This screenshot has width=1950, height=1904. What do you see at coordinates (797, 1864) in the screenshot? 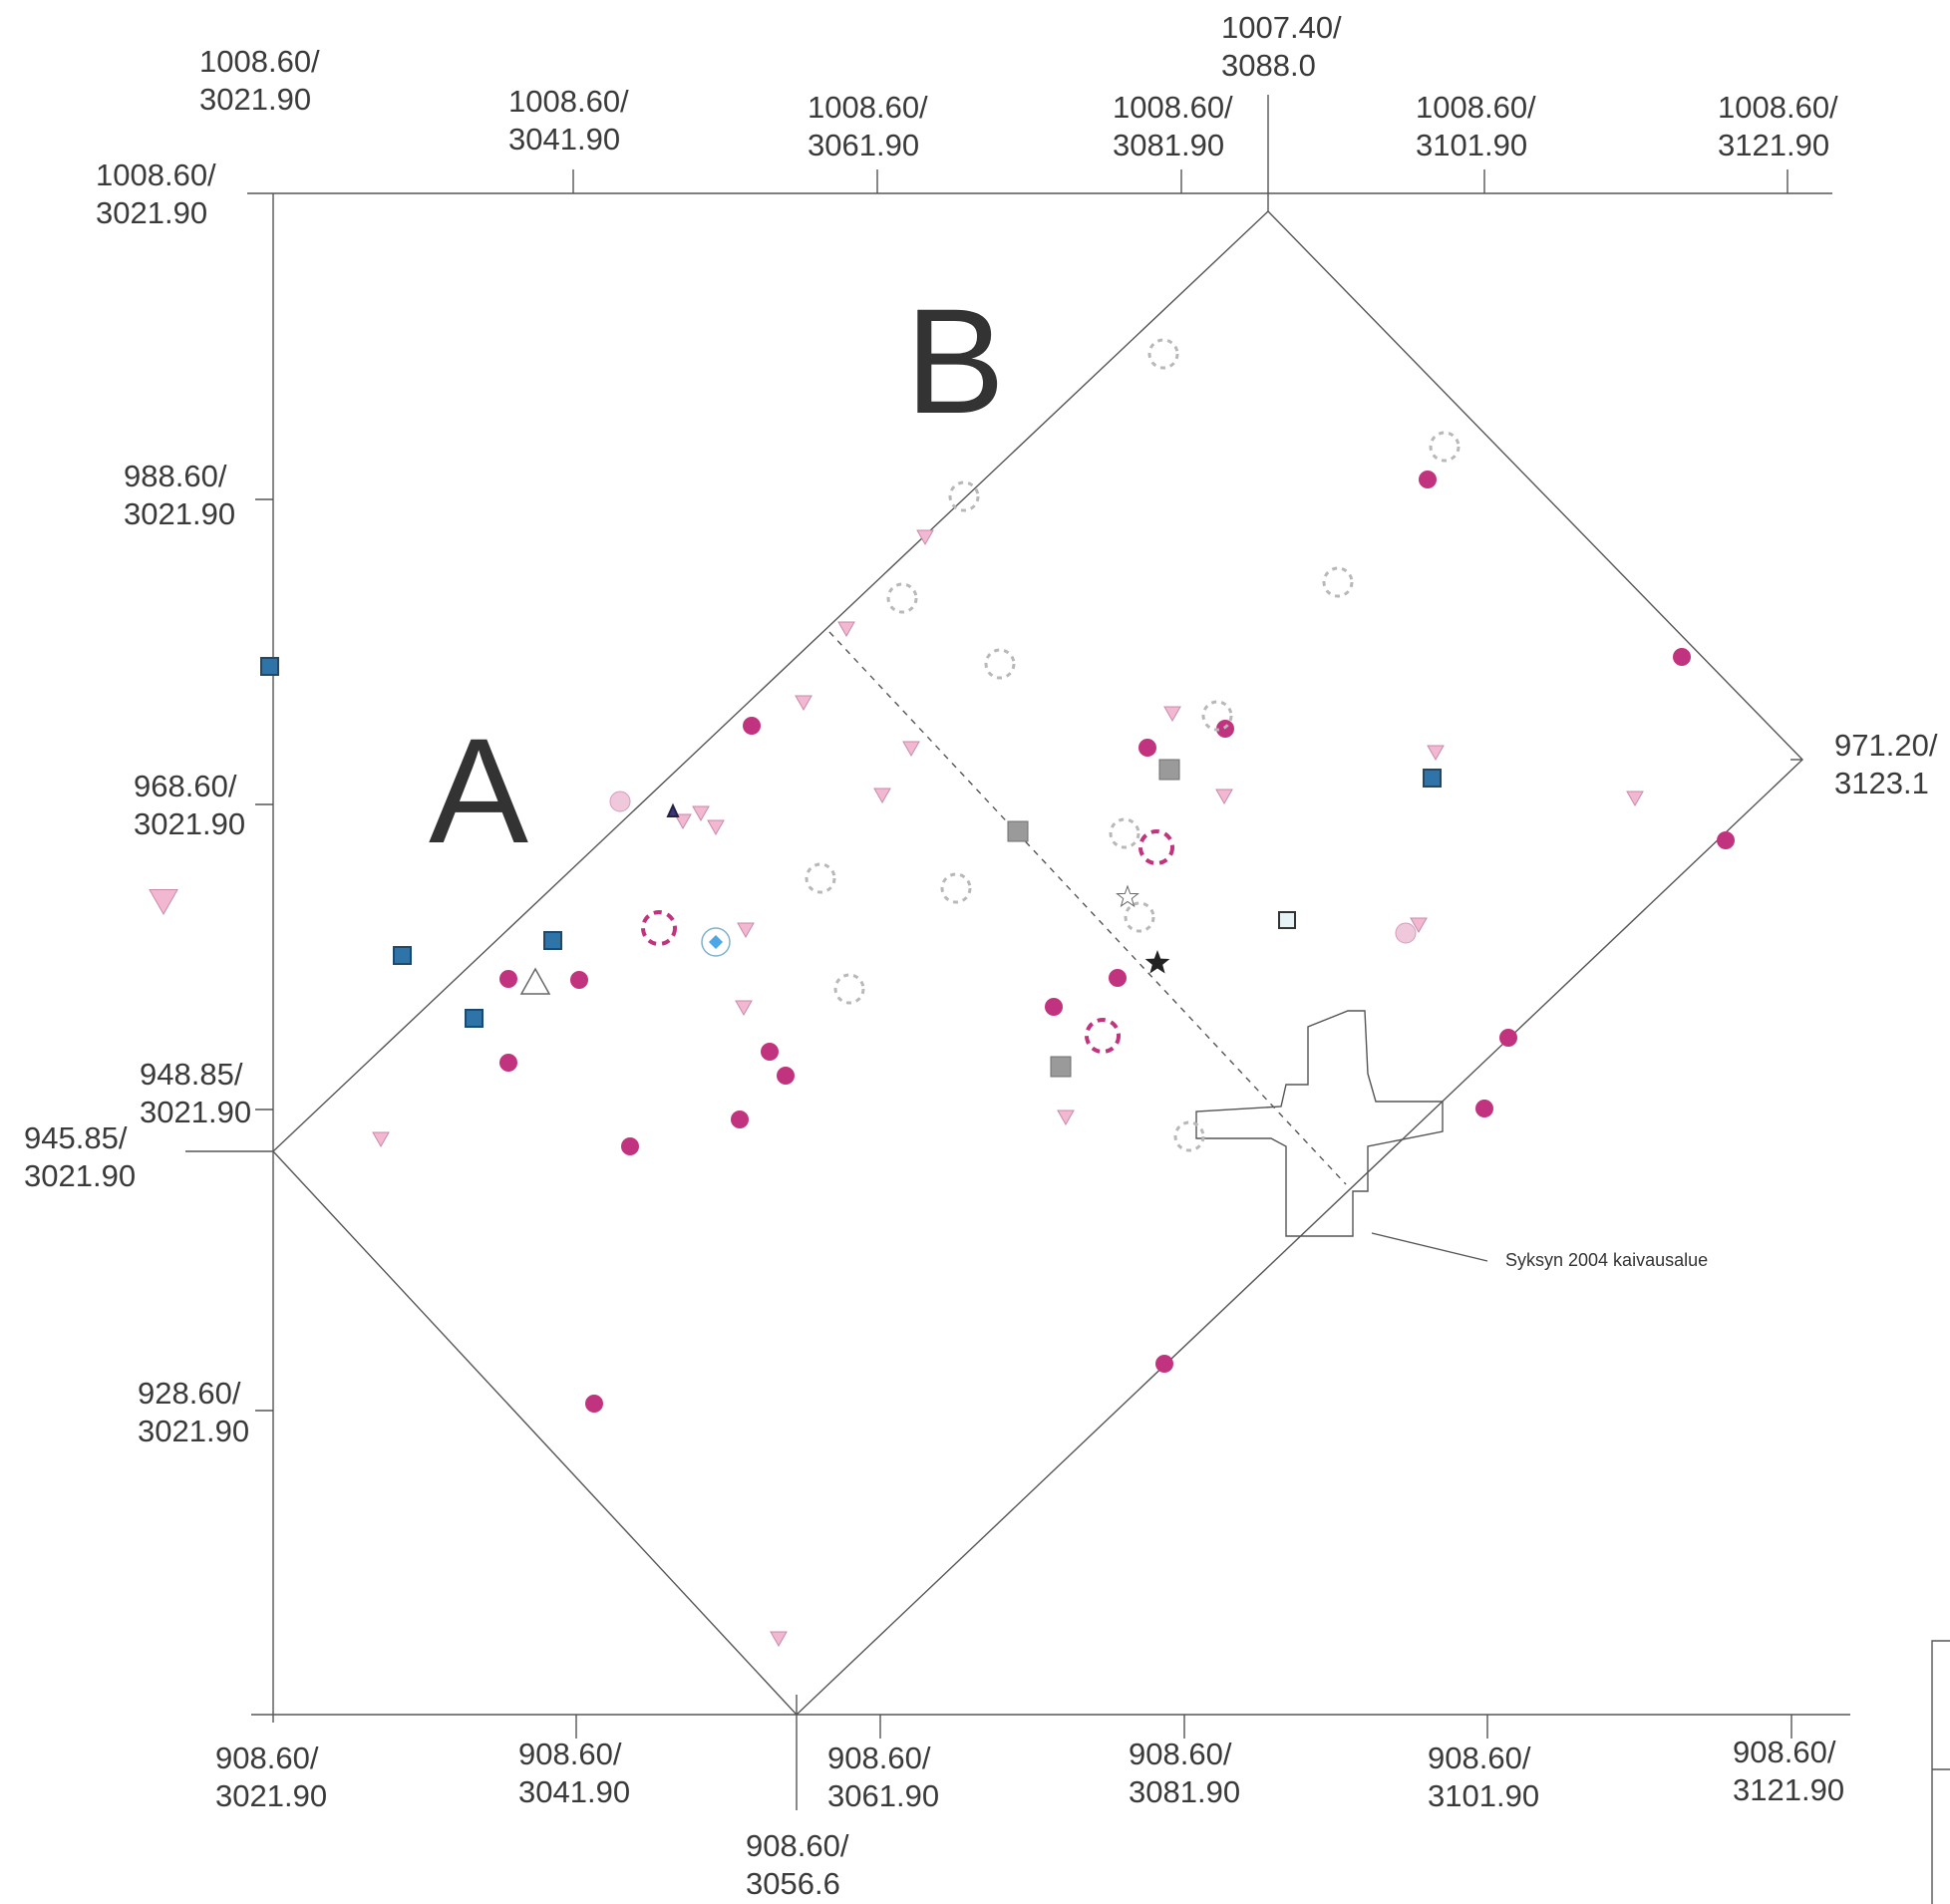
I see `bottom-coord-label: 908.60/3056.6` at bounding box center [797, 1864].